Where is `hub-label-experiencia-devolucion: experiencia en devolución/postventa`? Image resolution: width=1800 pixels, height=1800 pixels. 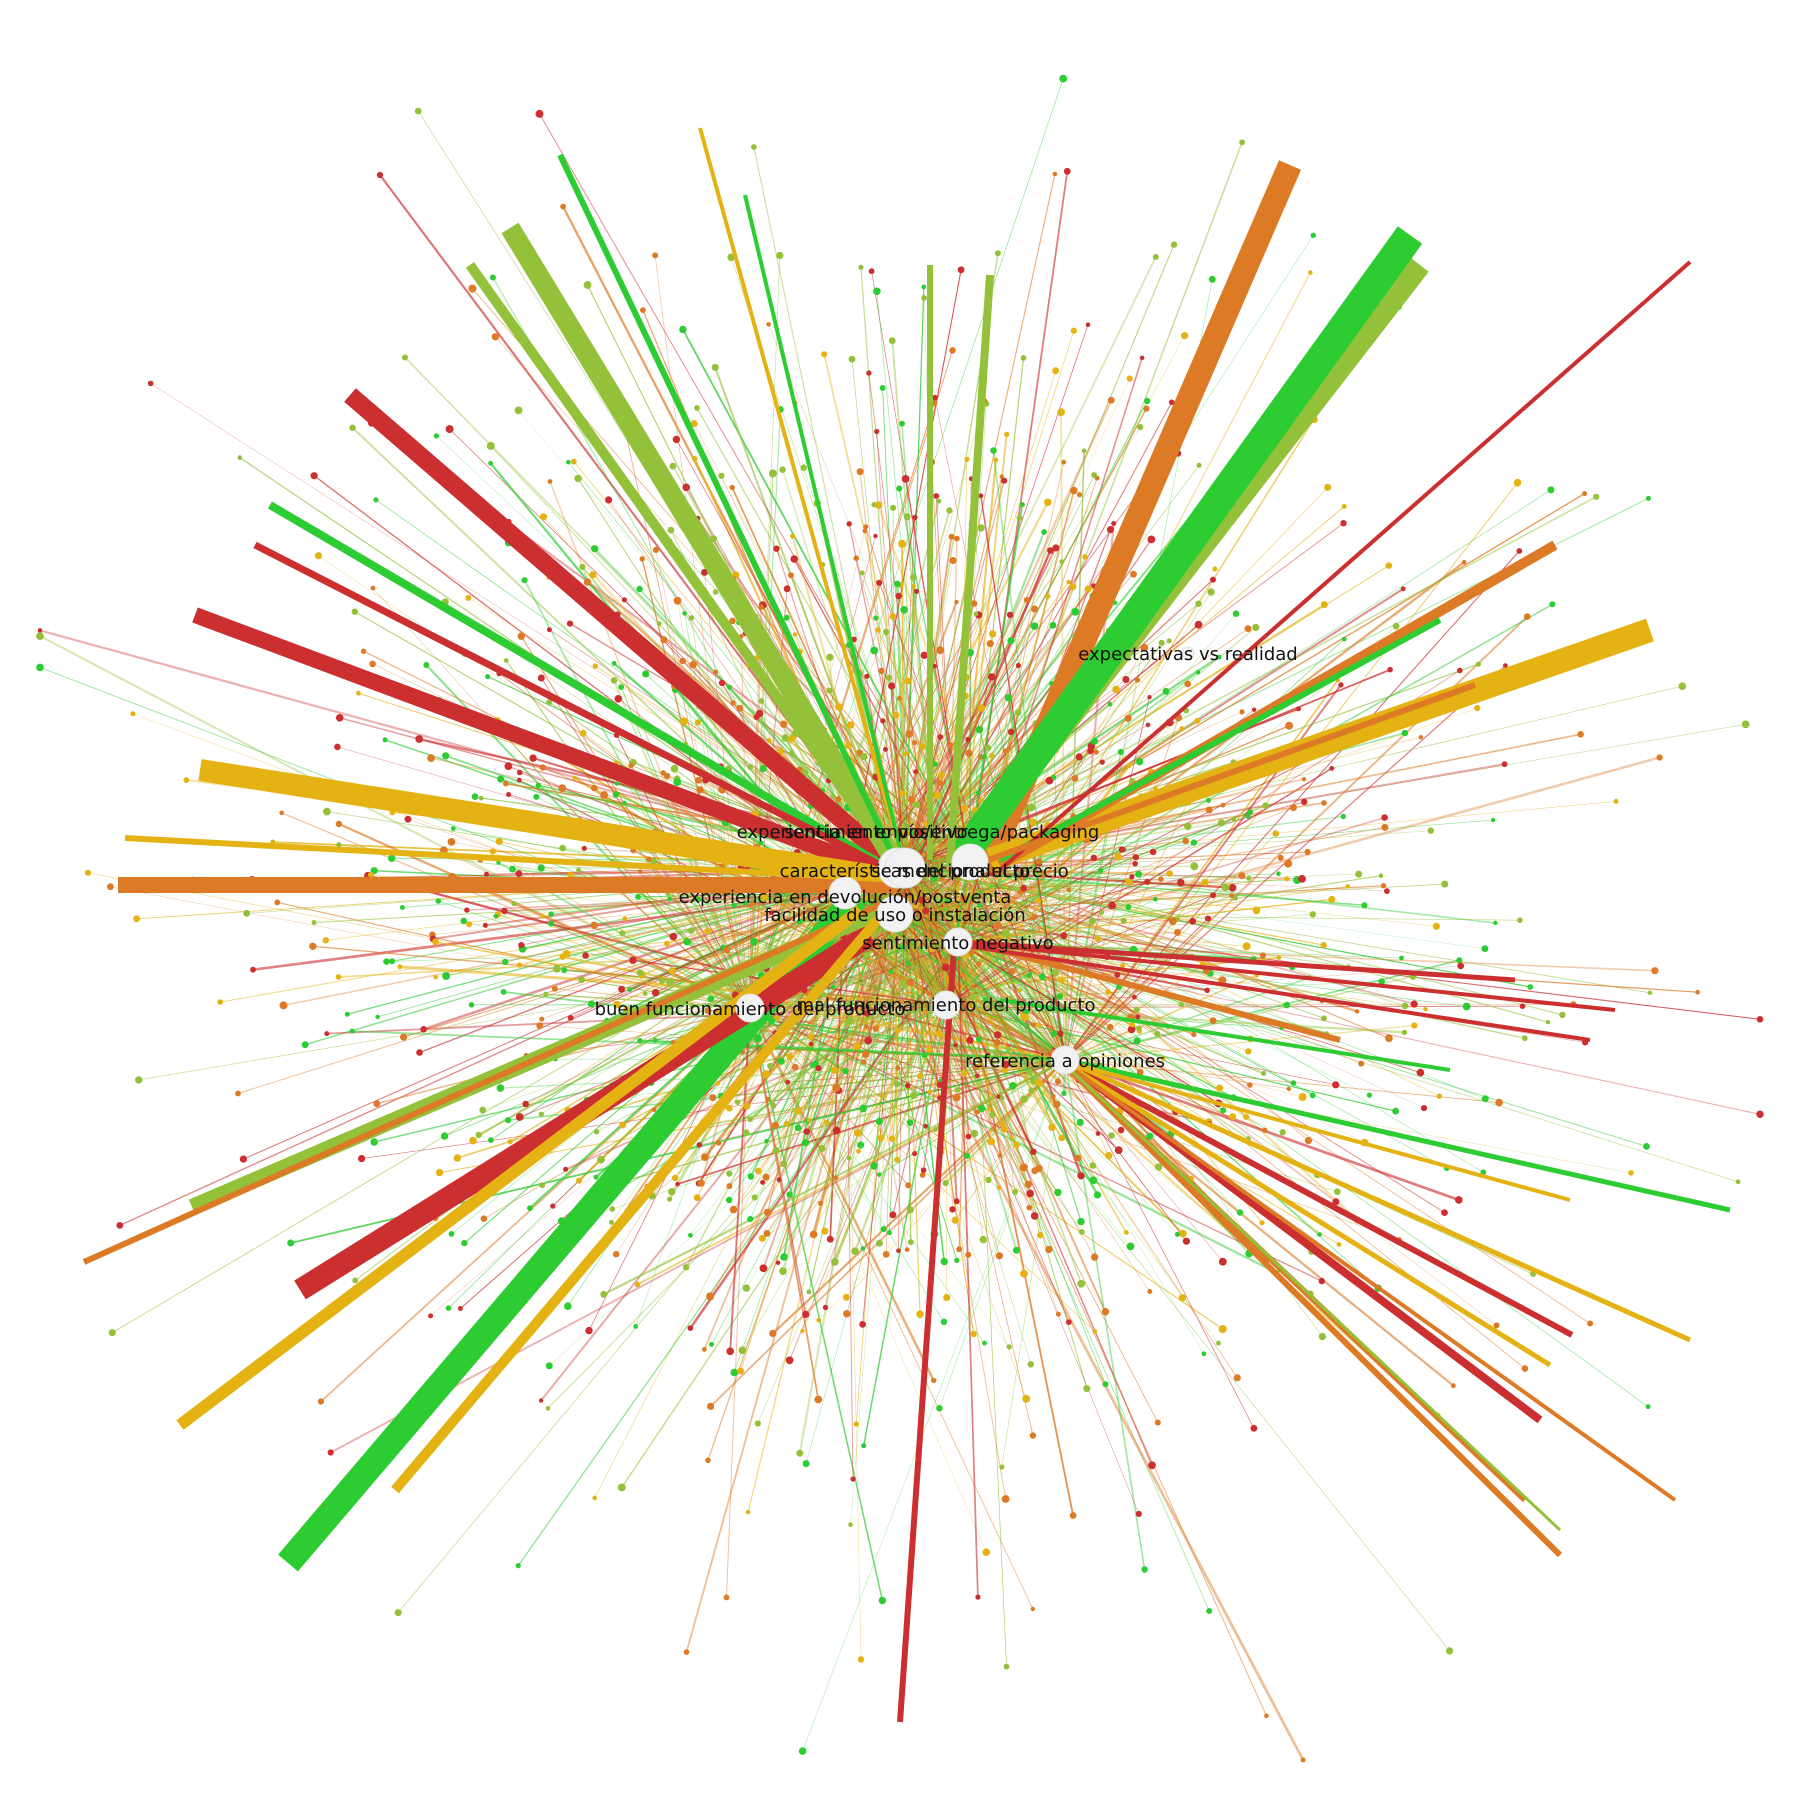
hub-label-experiencia-devolucion: experiencia en devolución/postventa is located at coordinates (845, 897).